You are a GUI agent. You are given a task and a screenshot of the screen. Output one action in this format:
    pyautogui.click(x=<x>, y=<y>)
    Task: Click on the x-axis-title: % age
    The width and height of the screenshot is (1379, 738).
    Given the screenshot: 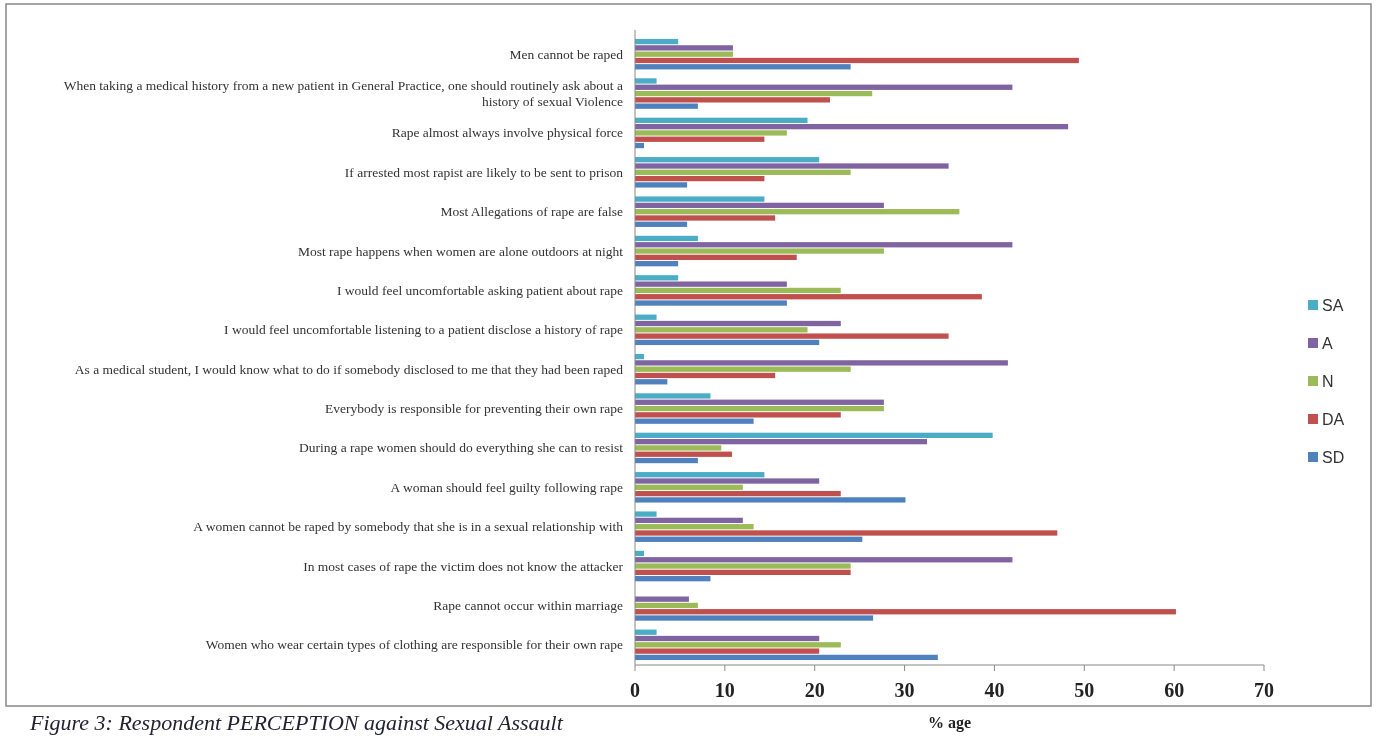 What is the action you would take?
    pyautogui.click(x=949, y=723)
    